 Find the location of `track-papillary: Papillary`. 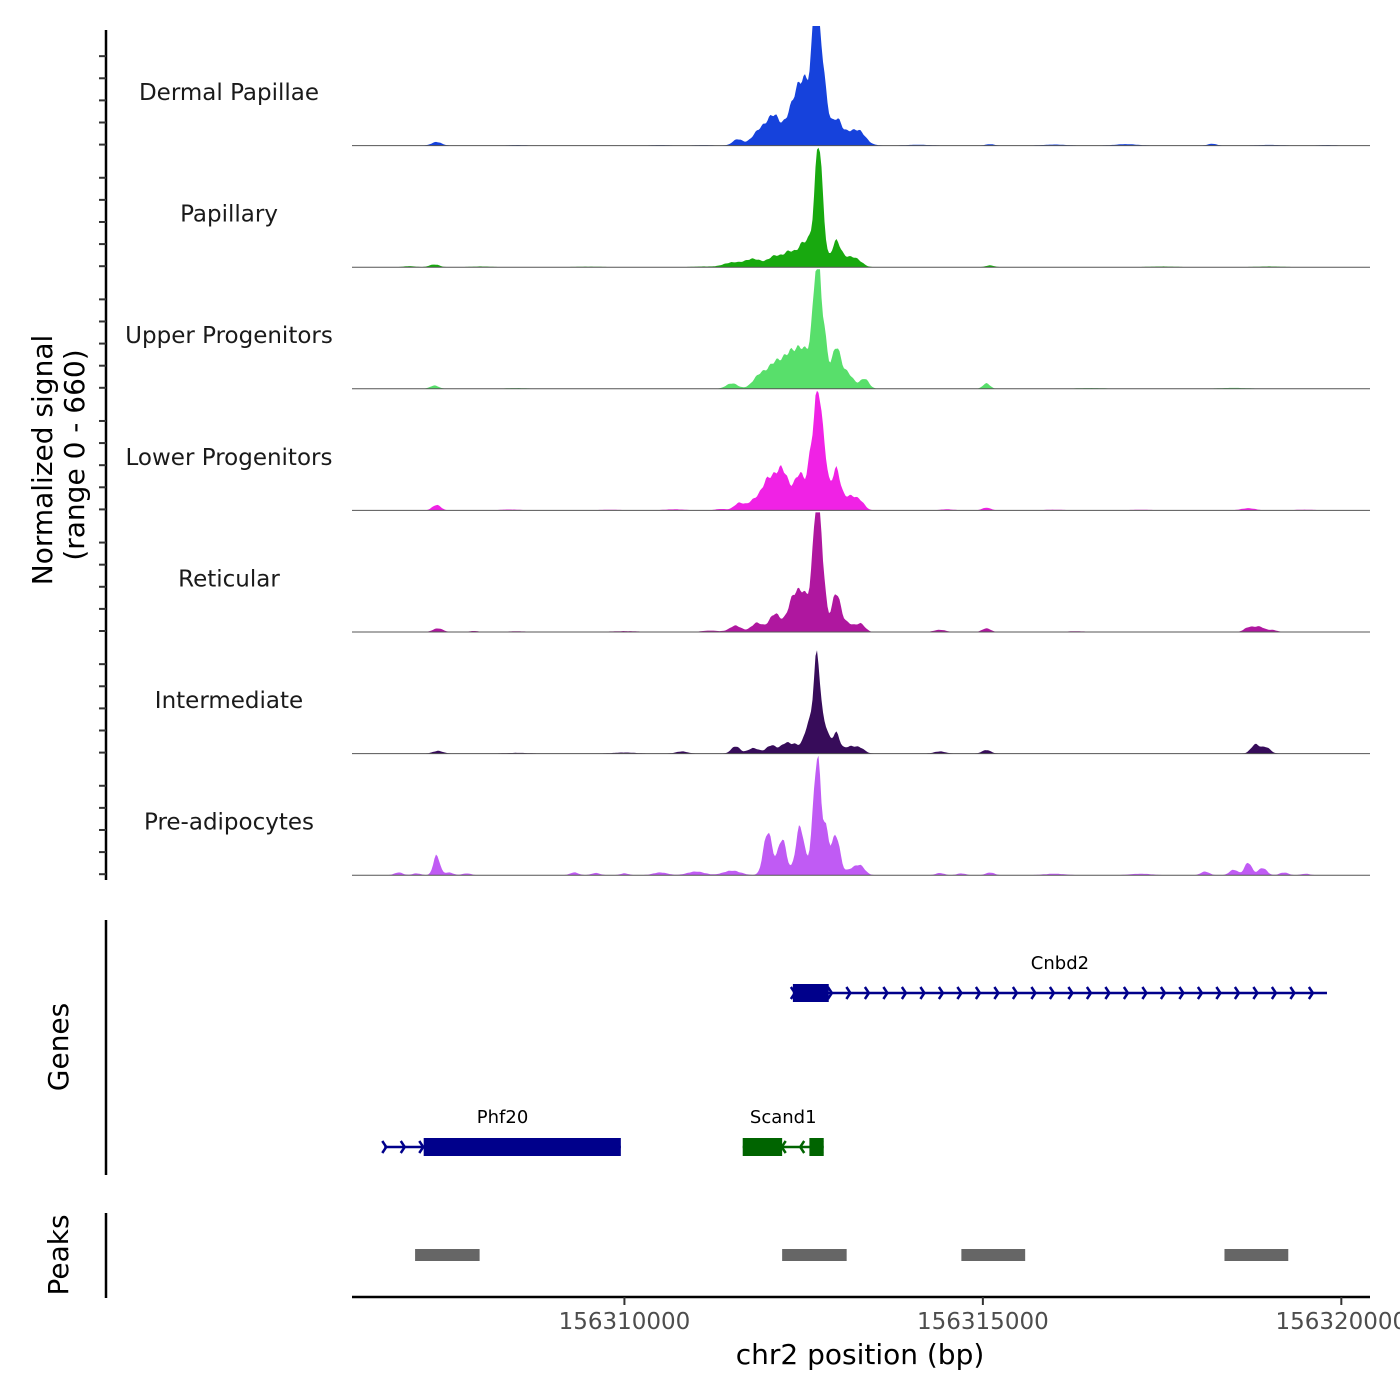

track-papillary: Papillary is located at coordinates (775, 207).